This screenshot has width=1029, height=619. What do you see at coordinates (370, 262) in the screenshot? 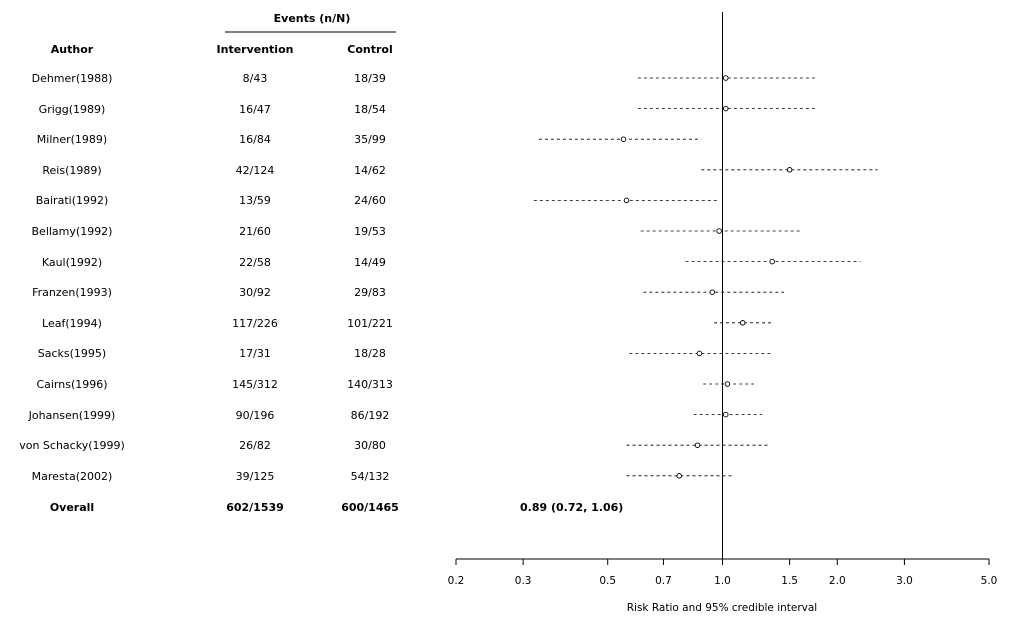
I see `study-control-events: 14/49` at bounding box center [370, 262].